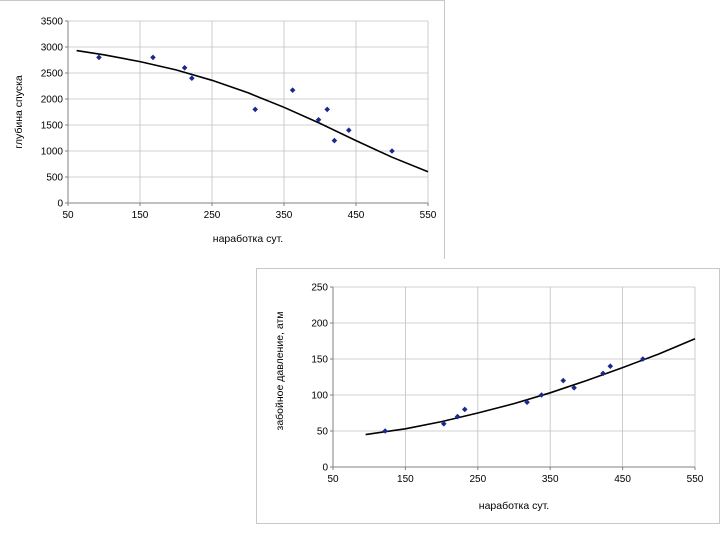 Image resolution: width=720 pixels, height=540 pixels. Describe the element at coordinates (54, 178) in the screenshot. I see `y-tick-label: 500` at that location.